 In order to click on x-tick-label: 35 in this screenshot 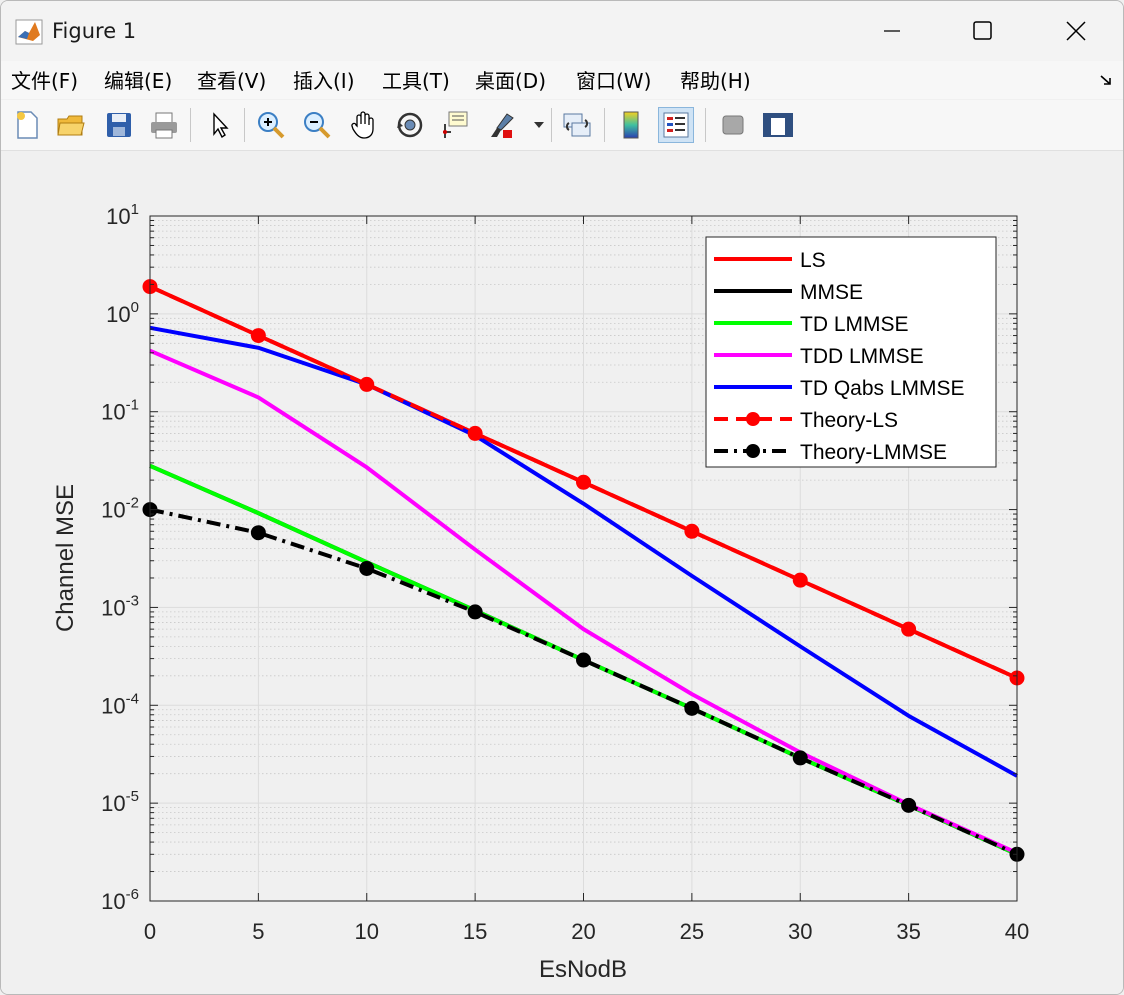, I will do `click(908, 931)`.